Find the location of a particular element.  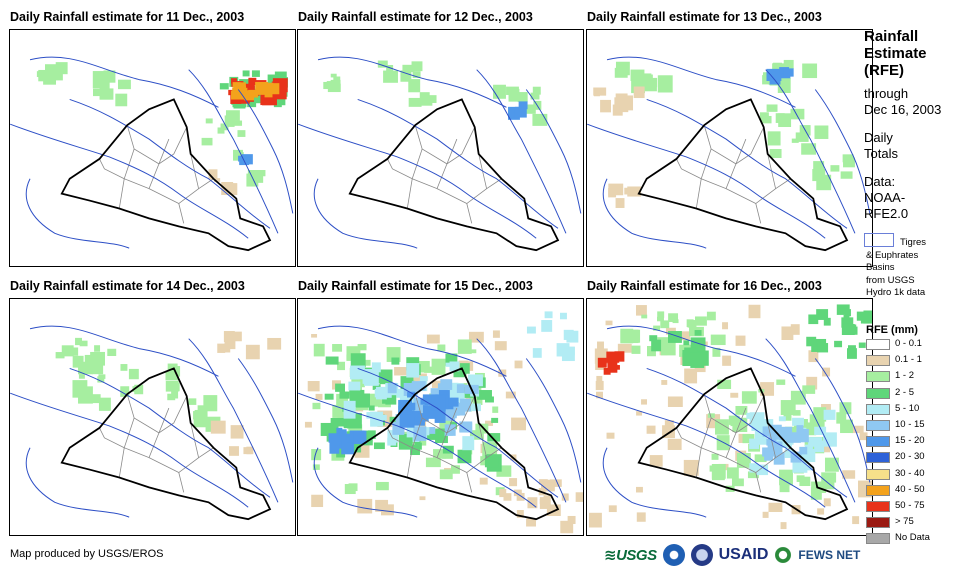

sidebar-data-source-1: NOAA- is located at coordinates (885, 197).